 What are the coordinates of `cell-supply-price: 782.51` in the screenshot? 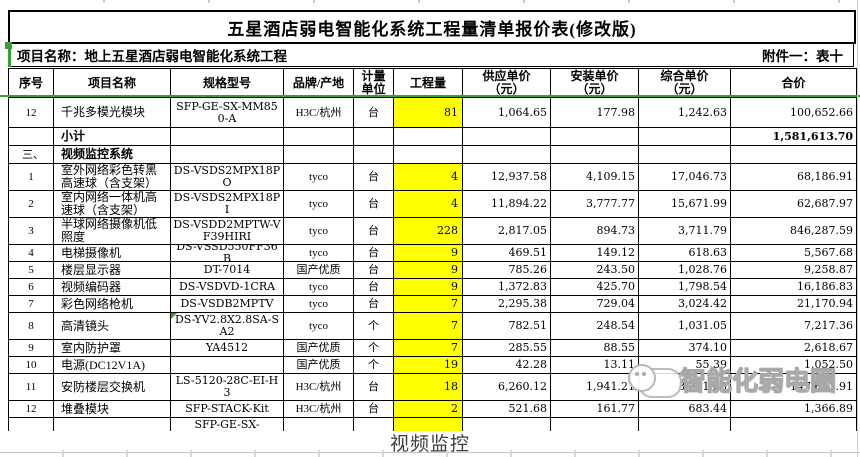 It's located at (507, 326).